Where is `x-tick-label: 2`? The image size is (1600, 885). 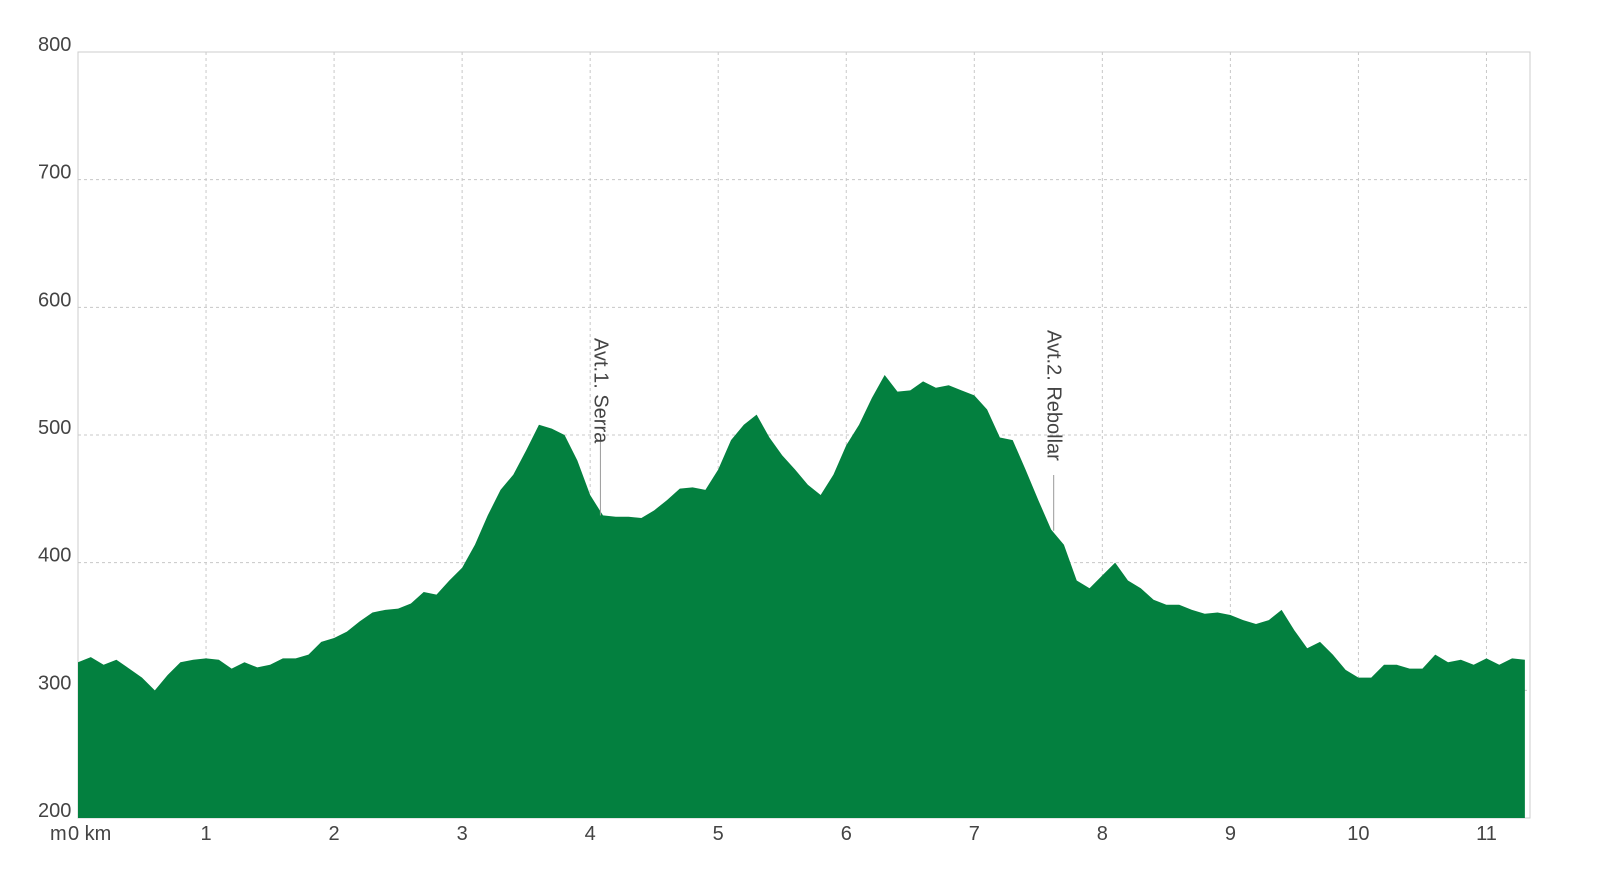 x-tick-label: 2 is located at coordinates (334, 834).